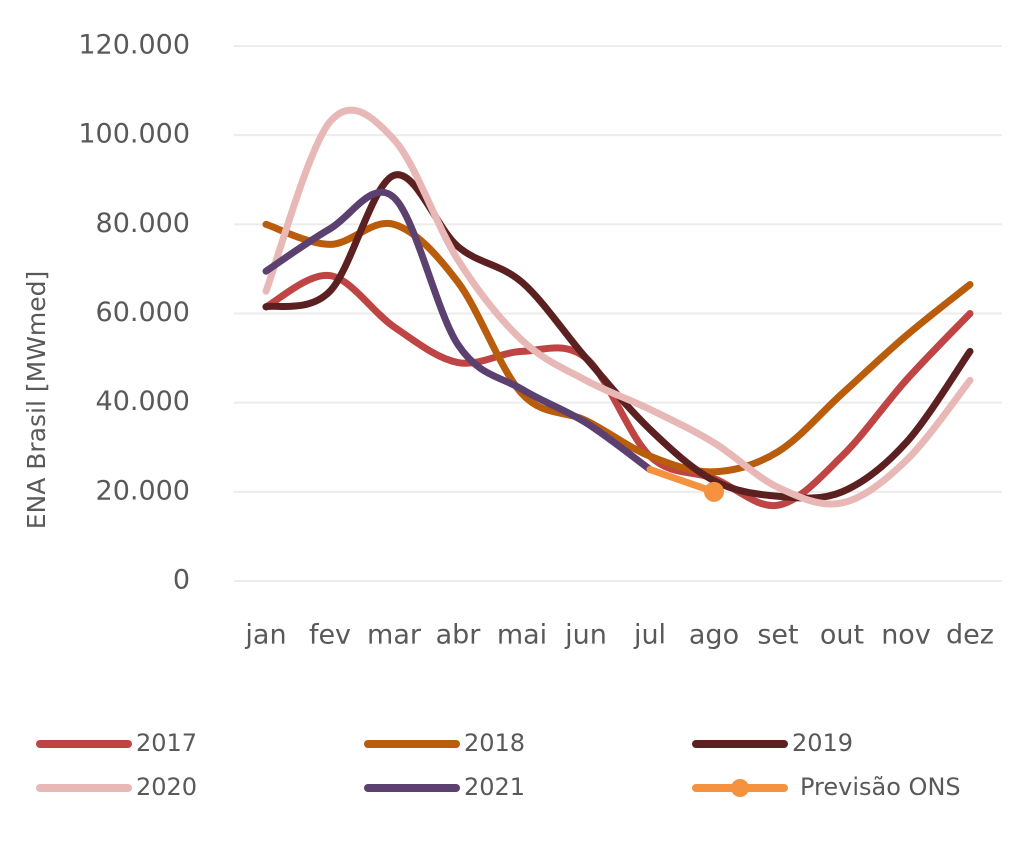 The image size is (1024, 854). What do you see at coordinates (458, 331) in the screenshot?
I see `series-line` at bounding box center [458, 331].